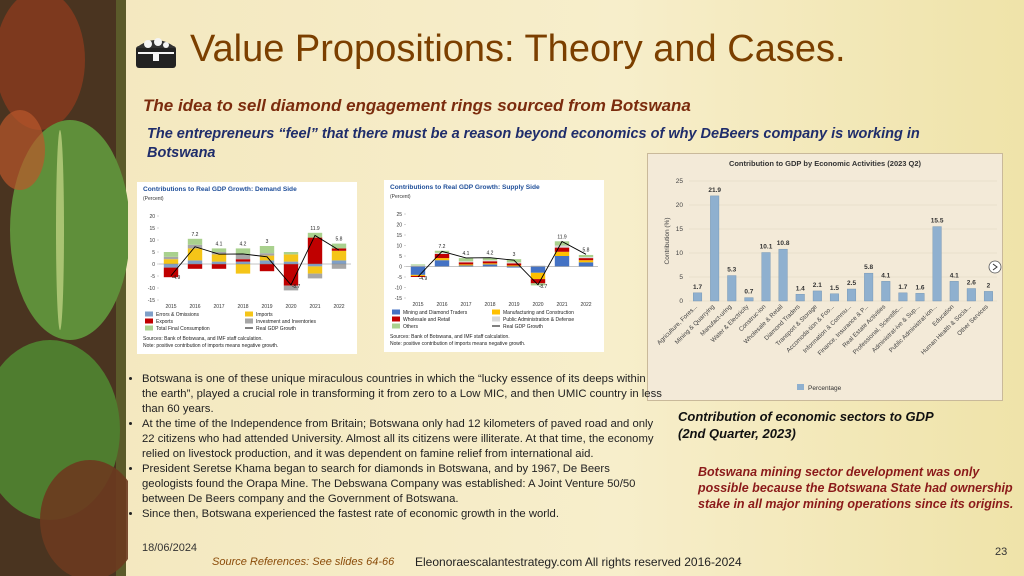  Describe the element at coordinates (170, 307) in the screenshot. I see `x-tick-label: 2015` at that location.